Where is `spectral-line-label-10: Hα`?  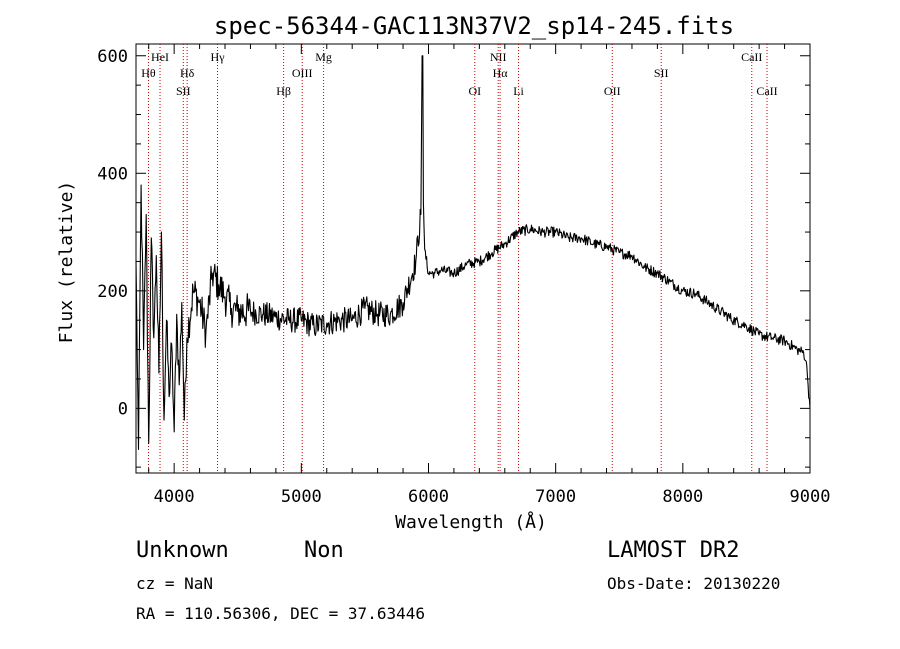 spectral-line-label-10: Hα is located at coordinates (501, 73).